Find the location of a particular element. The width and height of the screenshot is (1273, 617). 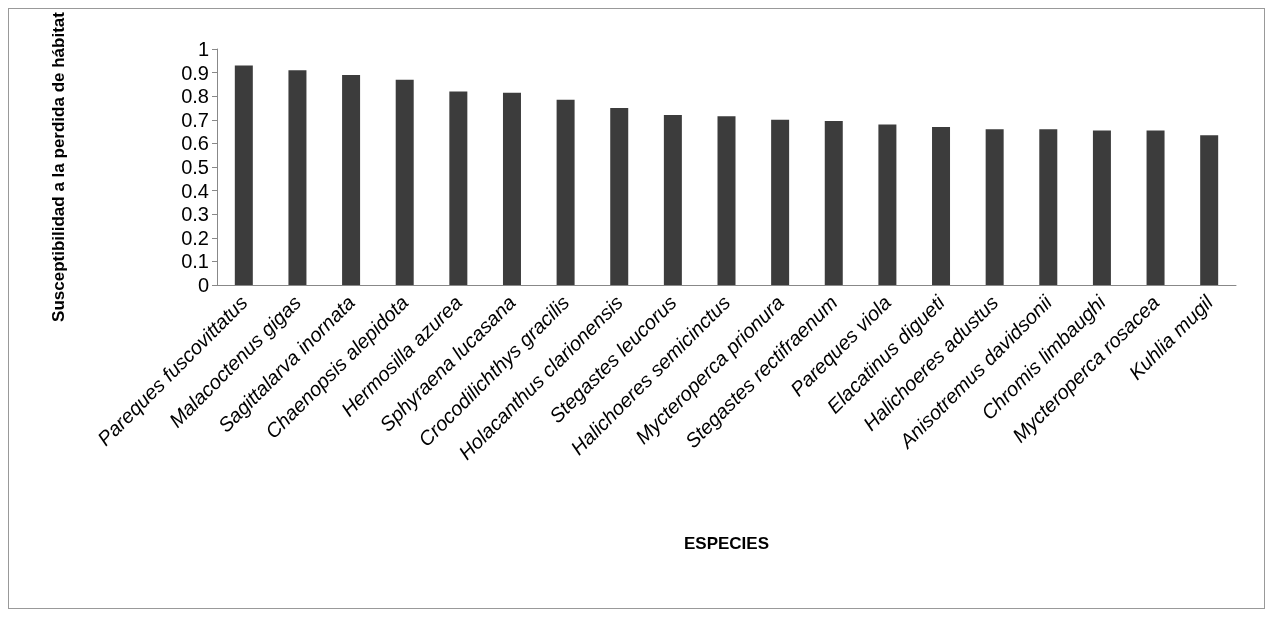

y-tick-label: 0.1 is located at coordinates (195, 261).